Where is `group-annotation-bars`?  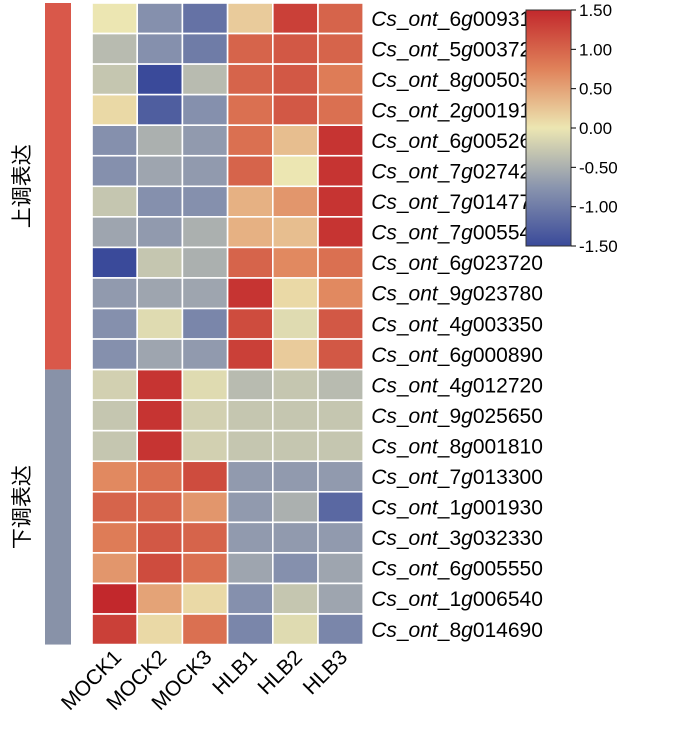
group-annotation-bars is located at coordinates (58, 324).